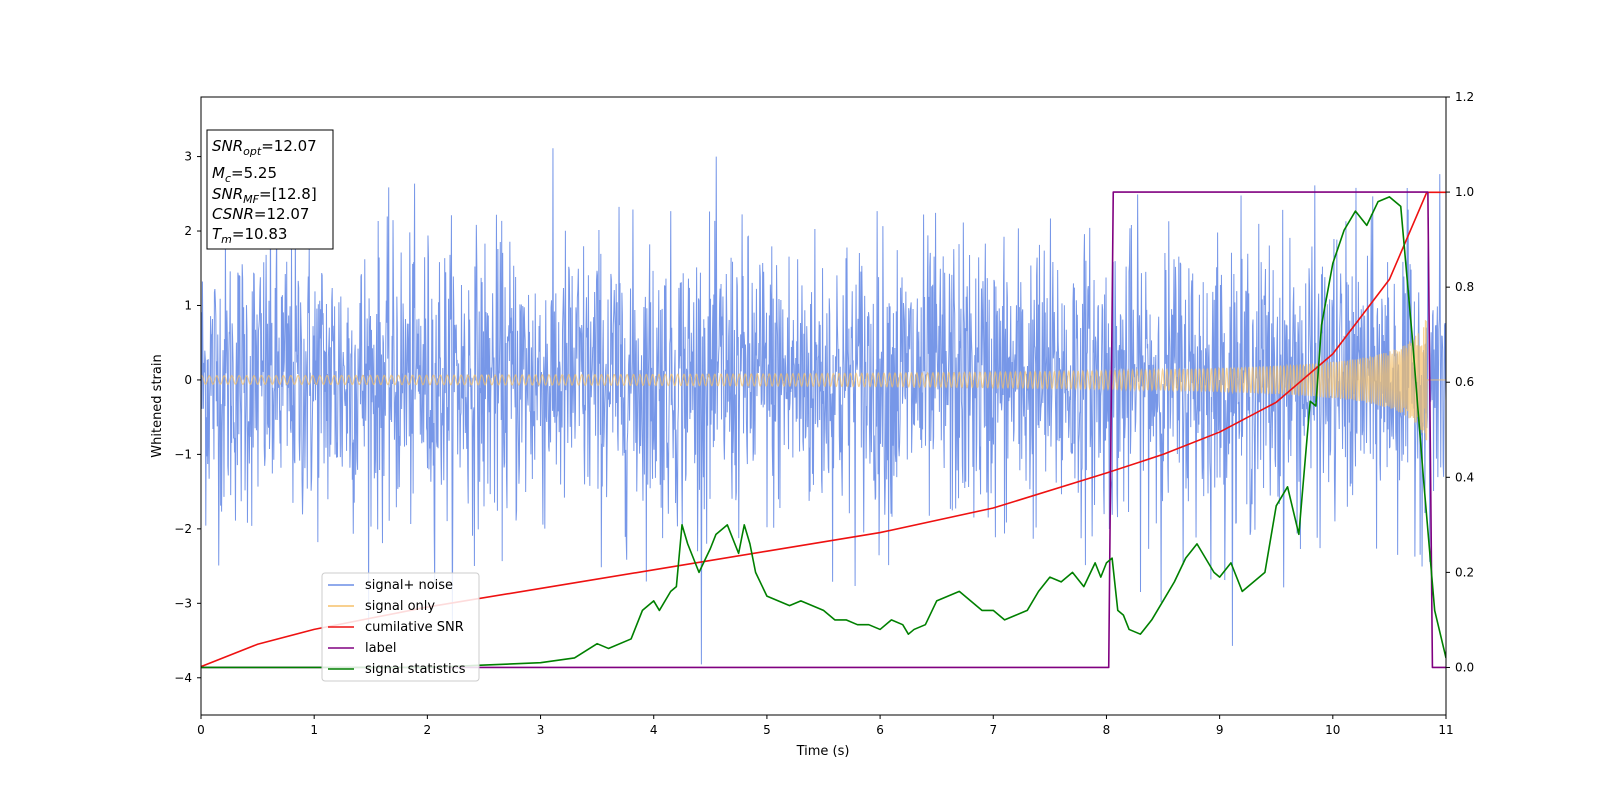 The image size is (1600, 800). I want to click on y-axis-label: Whitened strain, so click(157, 405).